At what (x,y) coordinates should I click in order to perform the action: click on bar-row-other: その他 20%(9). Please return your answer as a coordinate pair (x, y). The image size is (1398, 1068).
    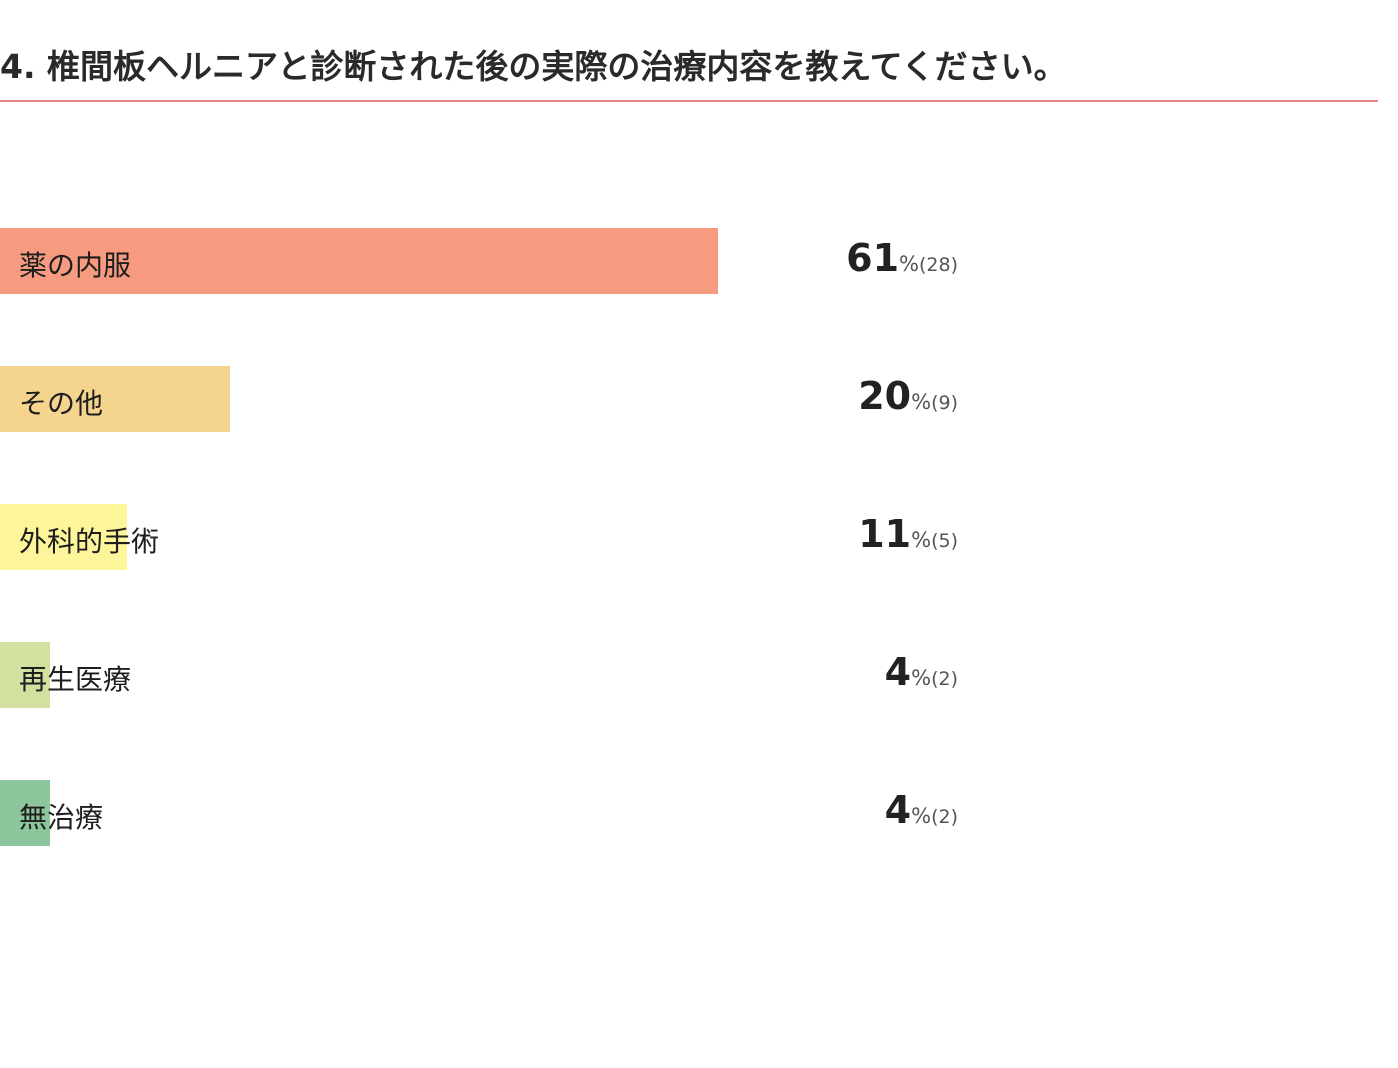
    Looking at the image, I should click on (500, 399).